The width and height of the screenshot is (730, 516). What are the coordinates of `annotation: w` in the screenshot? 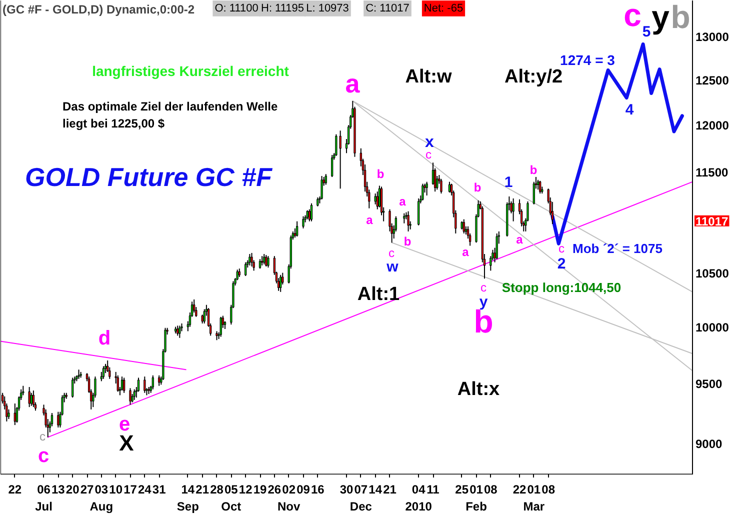 It's located at (392, 267).